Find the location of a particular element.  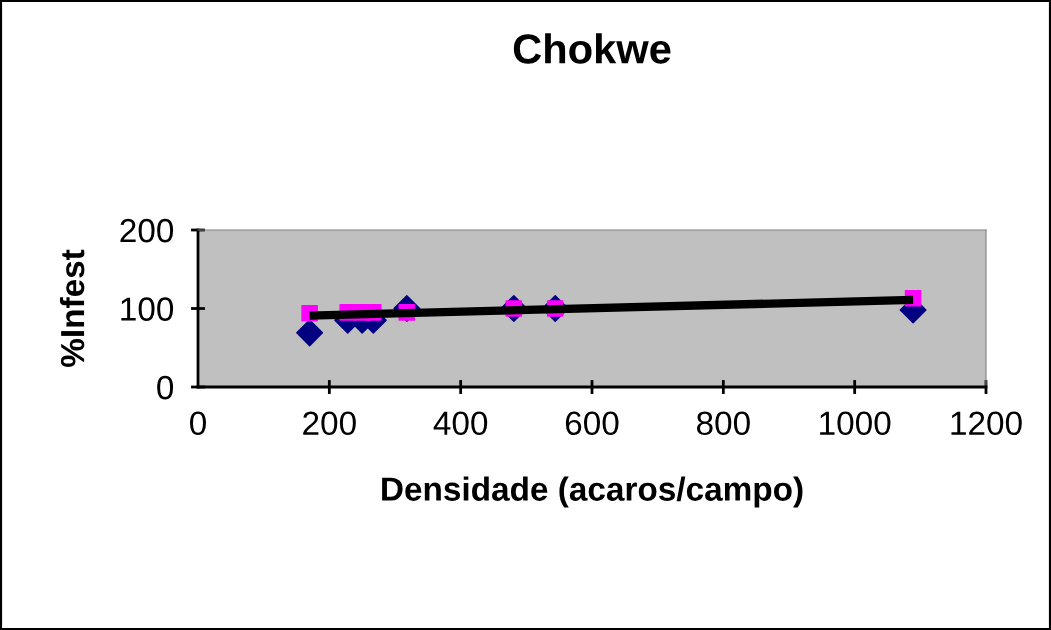

x-axis-title: Densidade (acaros/campo) is located at coordinates (592, 492).